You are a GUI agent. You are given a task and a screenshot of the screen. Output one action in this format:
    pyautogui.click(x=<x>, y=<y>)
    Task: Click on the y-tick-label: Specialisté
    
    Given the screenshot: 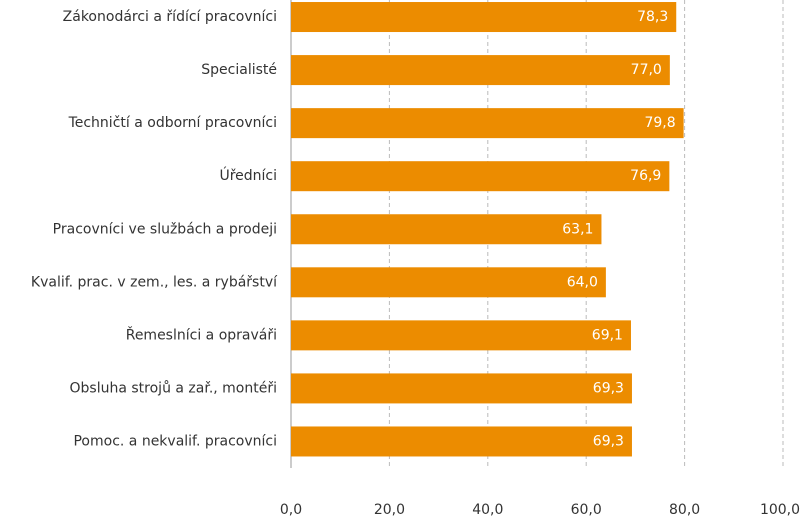 What is the action you would take?
    pyautogui.click(x=239, y=70)
    